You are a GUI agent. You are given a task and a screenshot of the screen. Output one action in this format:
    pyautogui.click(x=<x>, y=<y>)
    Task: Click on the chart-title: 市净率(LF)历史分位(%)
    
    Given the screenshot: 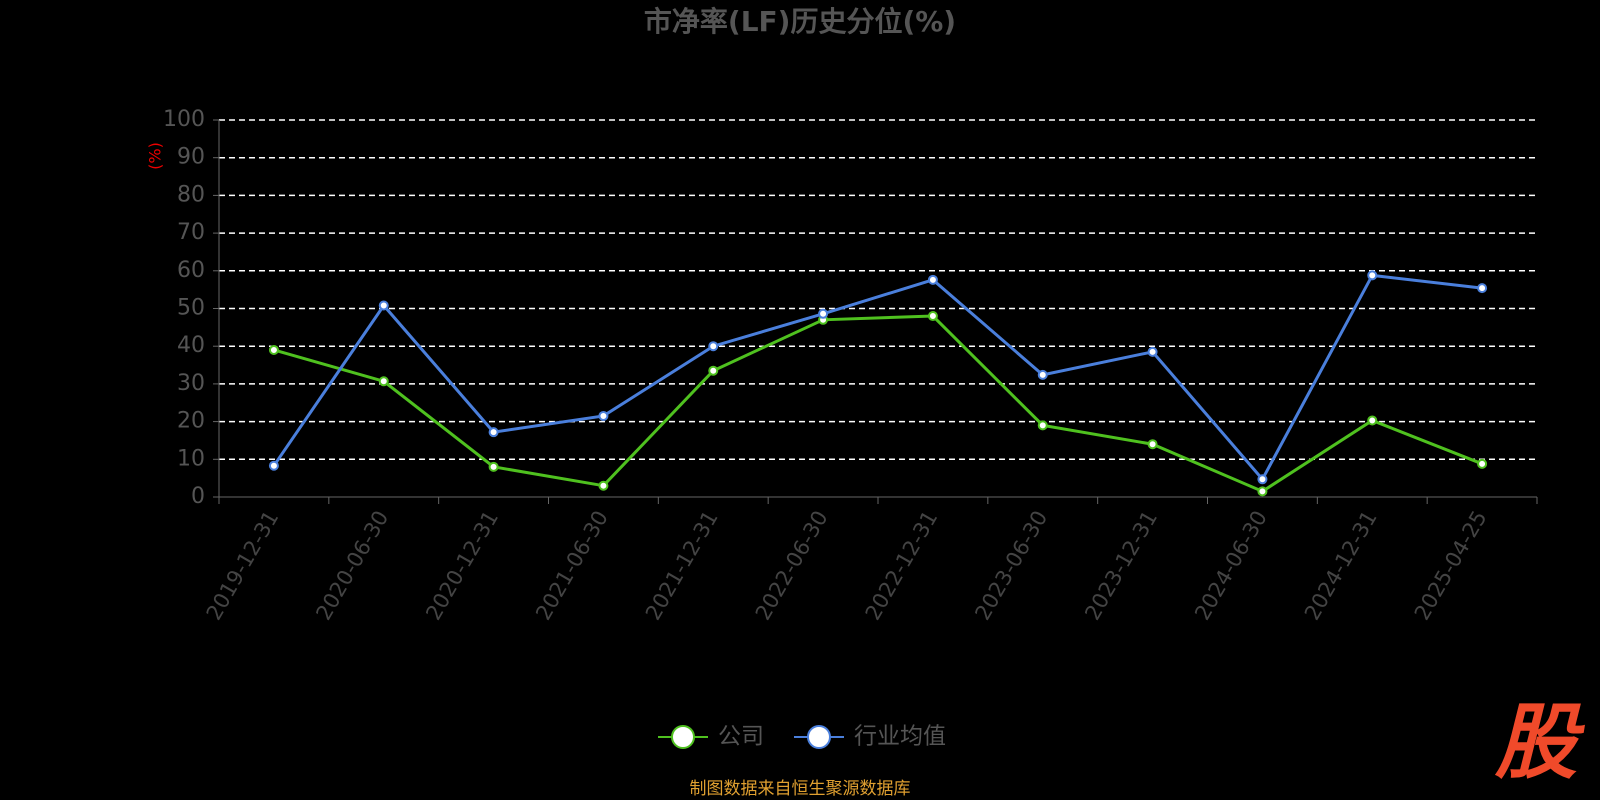 What is the action you would take?
    pyautogui.click(x=800, y=21)
    